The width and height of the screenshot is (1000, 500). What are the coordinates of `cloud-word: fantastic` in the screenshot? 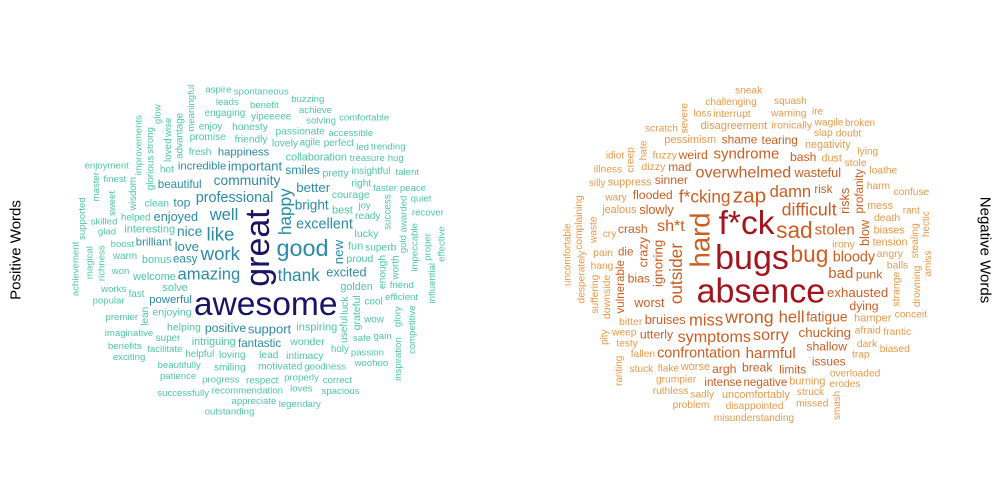 It's located at (259, 343).